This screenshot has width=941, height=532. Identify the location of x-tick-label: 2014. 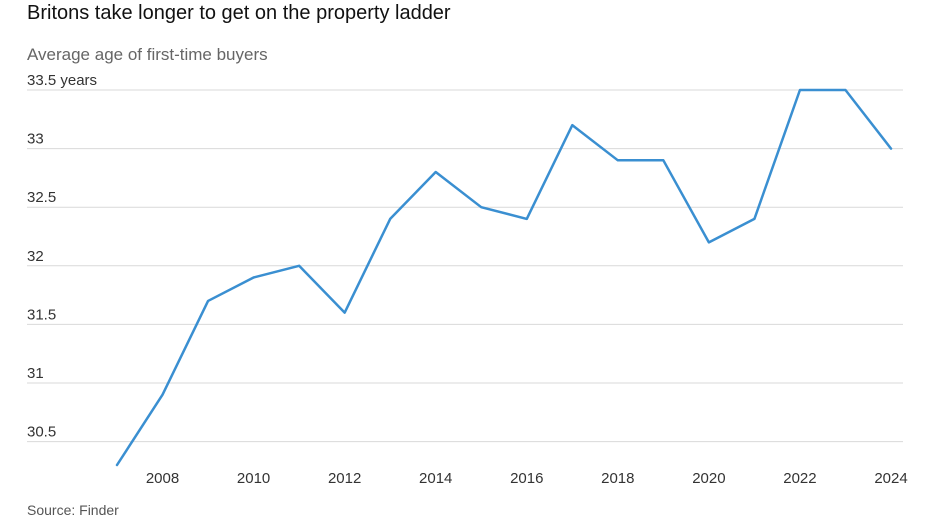
(435, 478).